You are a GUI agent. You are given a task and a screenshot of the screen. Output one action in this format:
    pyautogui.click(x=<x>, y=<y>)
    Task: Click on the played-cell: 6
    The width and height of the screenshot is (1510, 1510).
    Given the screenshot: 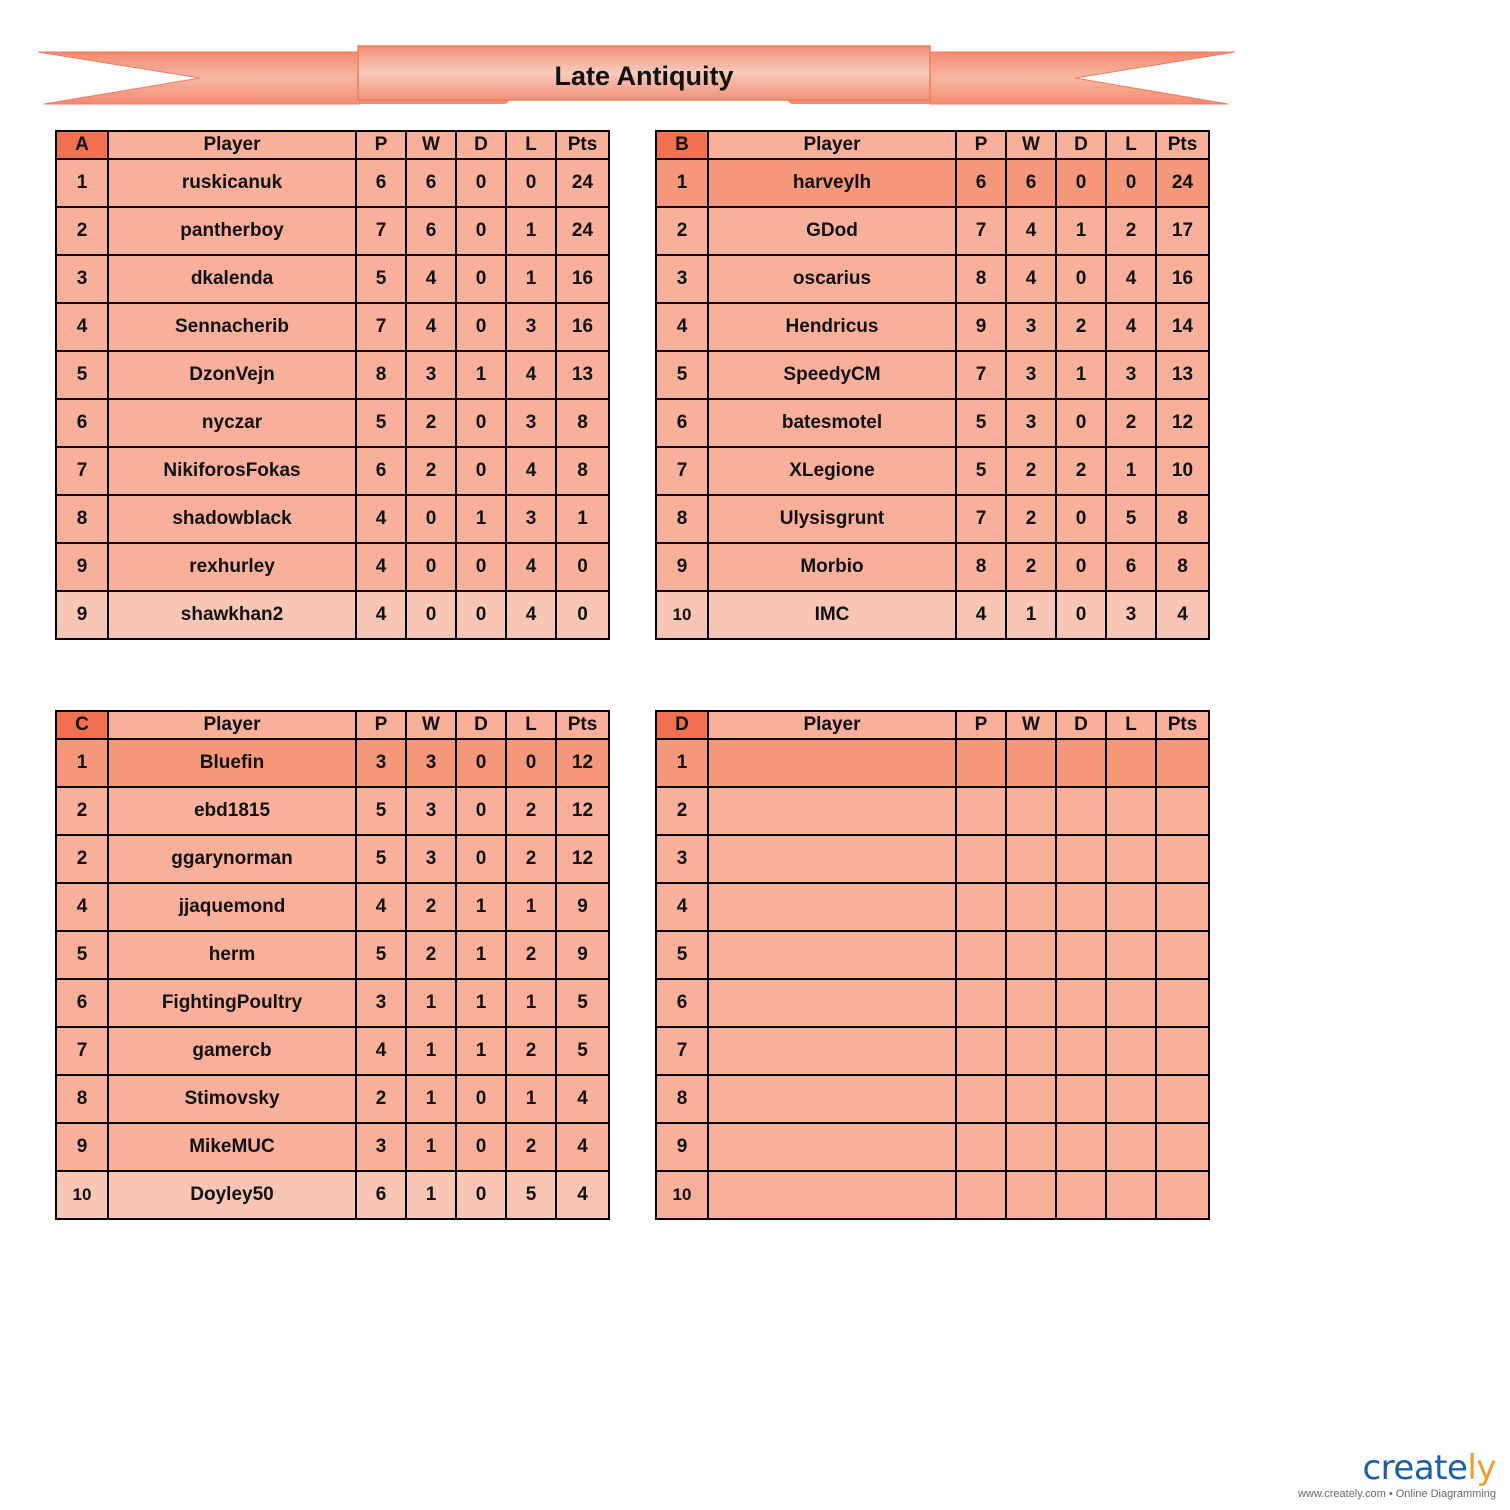 What is the action you would take?
    pyautogui.click(x=981, y=183)
    